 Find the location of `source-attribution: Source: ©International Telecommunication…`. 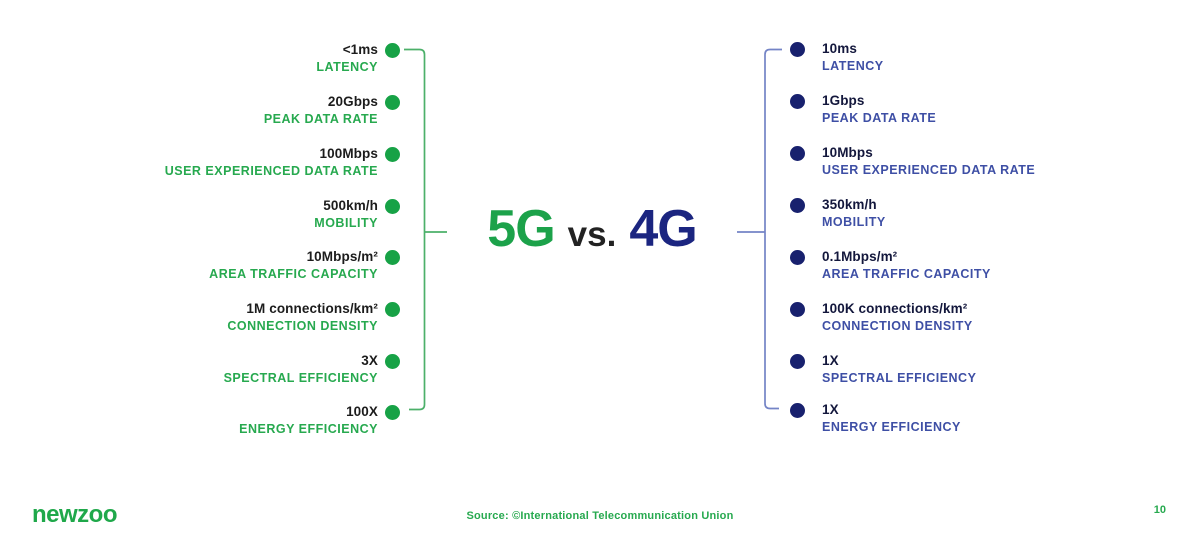

source-attribution: Source: ©International Telecommunication… is located at coordinates (600, 516).